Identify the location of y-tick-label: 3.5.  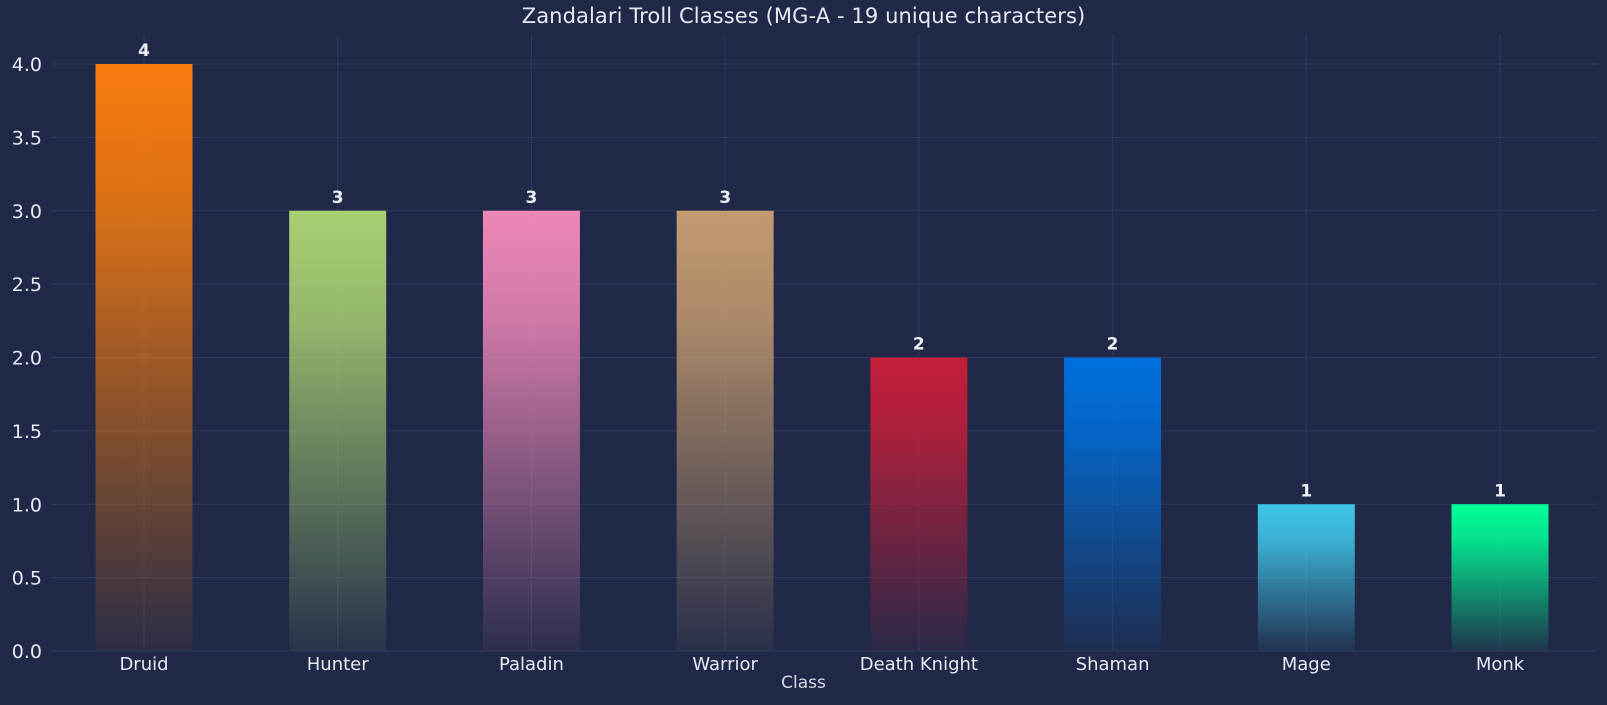
(27, 138).